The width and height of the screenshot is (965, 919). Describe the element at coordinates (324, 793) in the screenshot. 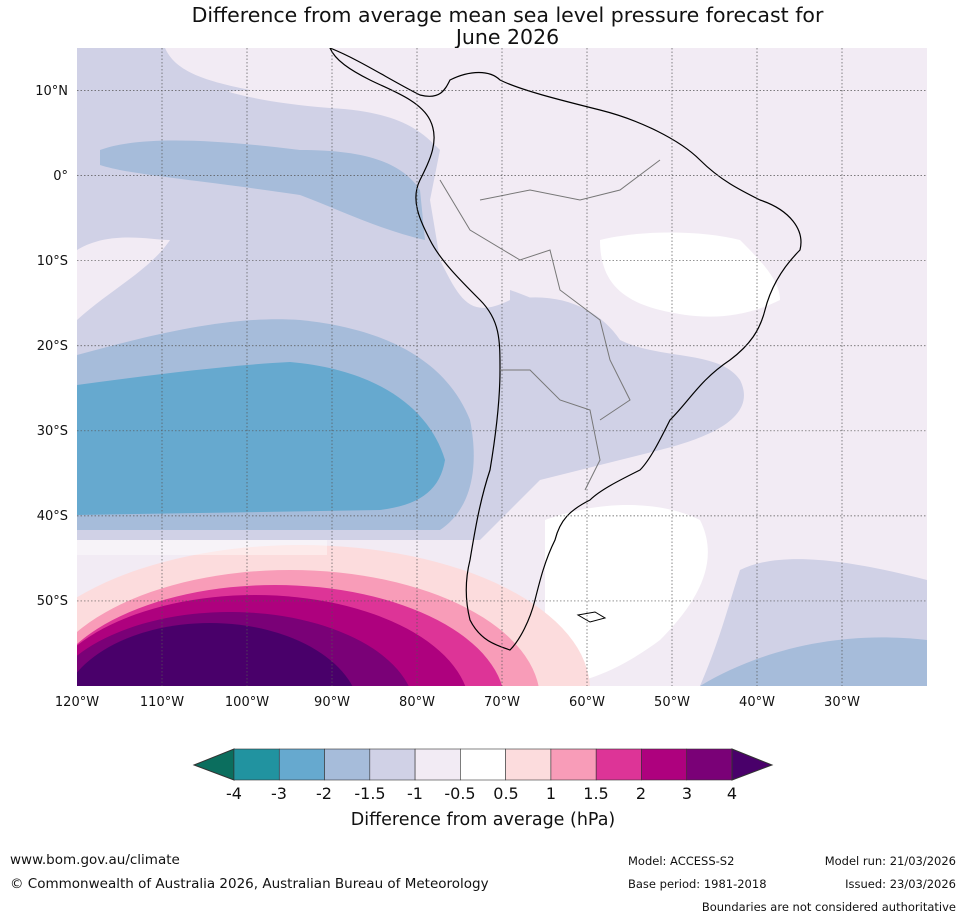

I see `colorbar-tick: -2` at that location.